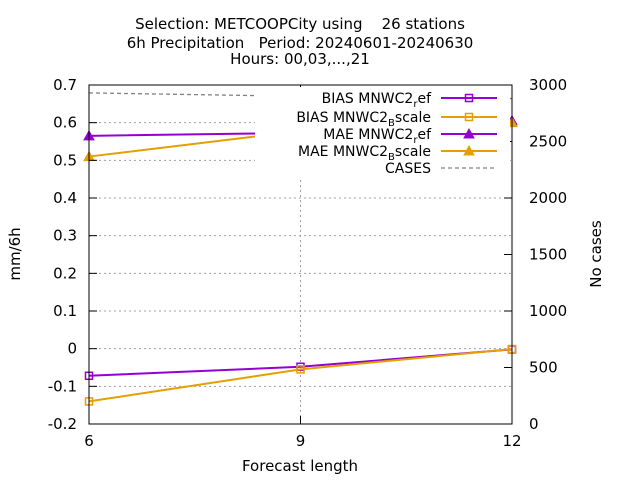 The width and height of the screenshot is (640, 480). Describe the element at coordinates (548, 85) in the screenshot. I see `y2-tick-label: 3000` at that location.